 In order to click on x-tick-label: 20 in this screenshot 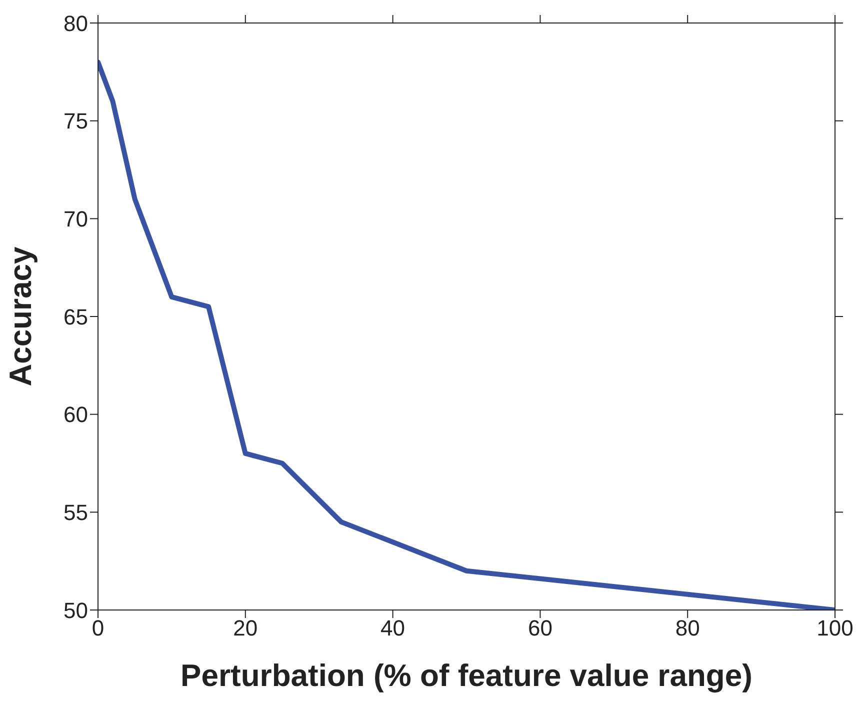, I will do `click(245, 628)`.